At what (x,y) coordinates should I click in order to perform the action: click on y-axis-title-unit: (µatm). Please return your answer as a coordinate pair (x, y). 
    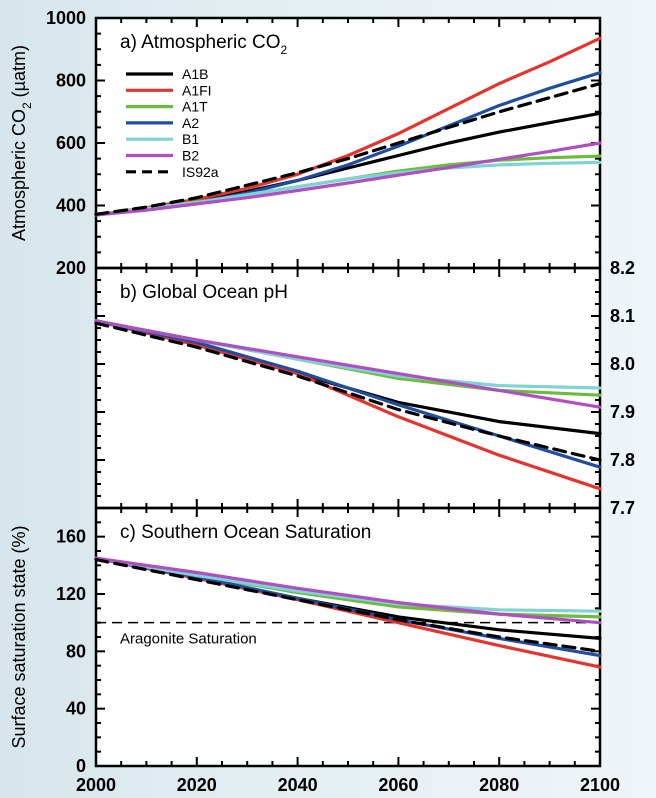
    Looking at the image, I should click on (19, 73).